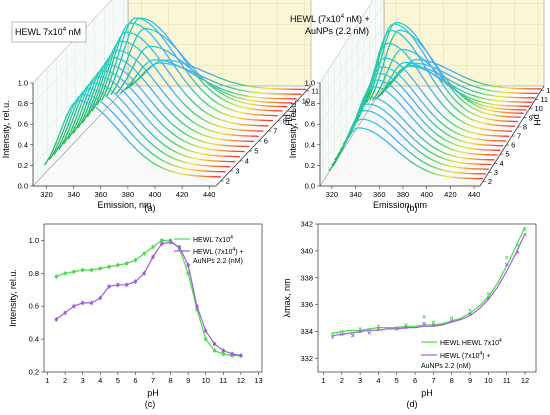  Describe the element at coordinates (100, 380) in the screenshot. I see `x-tick-label: 4` at that location.